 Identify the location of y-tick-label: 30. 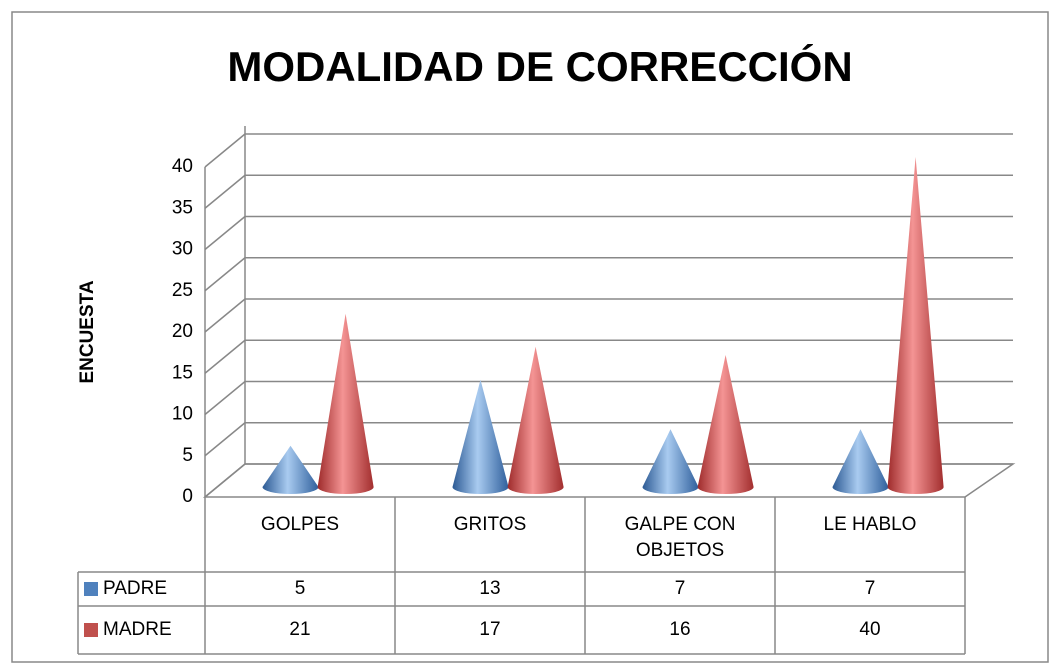
(182, 249).